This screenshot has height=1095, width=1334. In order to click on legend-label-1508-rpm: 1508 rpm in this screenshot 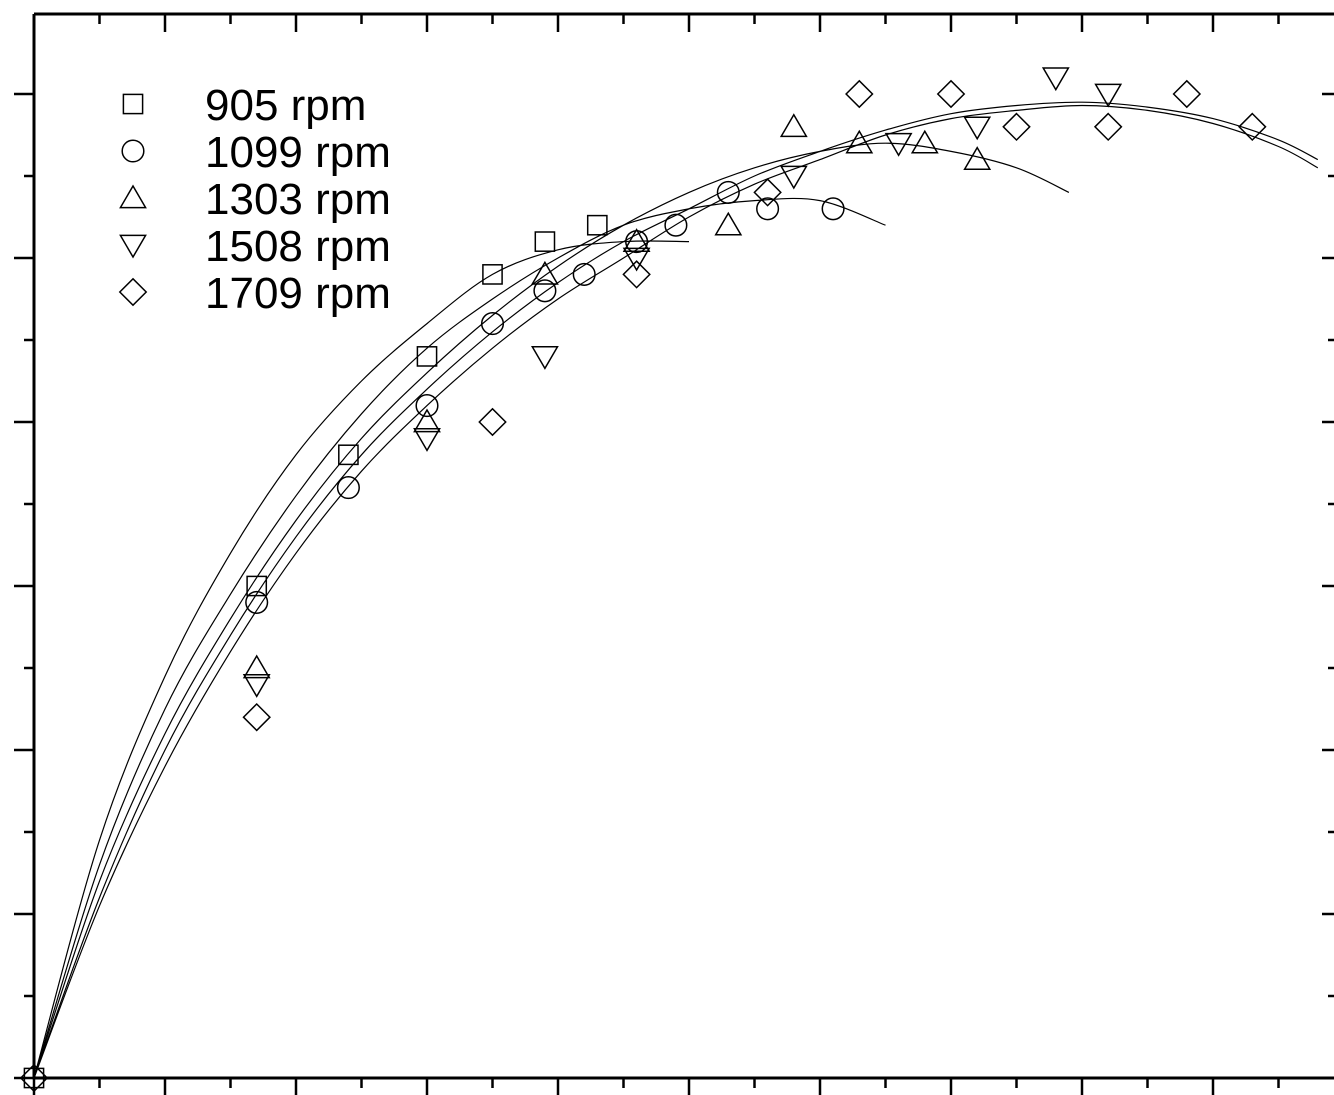, I will do `click(298, 246)`.